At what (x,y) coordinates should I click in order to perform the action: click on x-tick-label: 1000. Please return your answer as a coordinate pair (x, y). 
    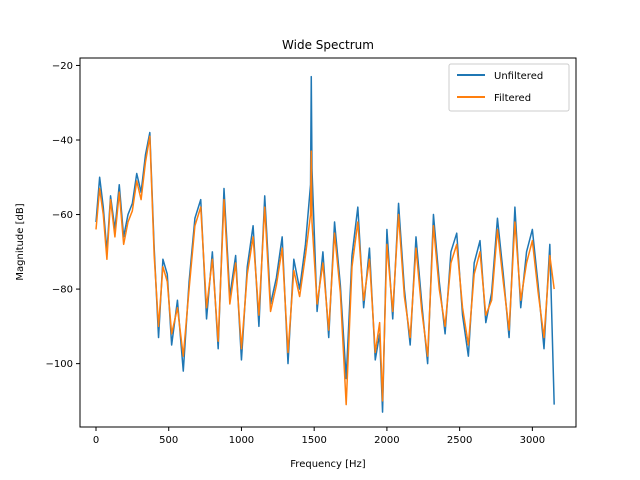
    Looking at the image, I should click on (241, 440).